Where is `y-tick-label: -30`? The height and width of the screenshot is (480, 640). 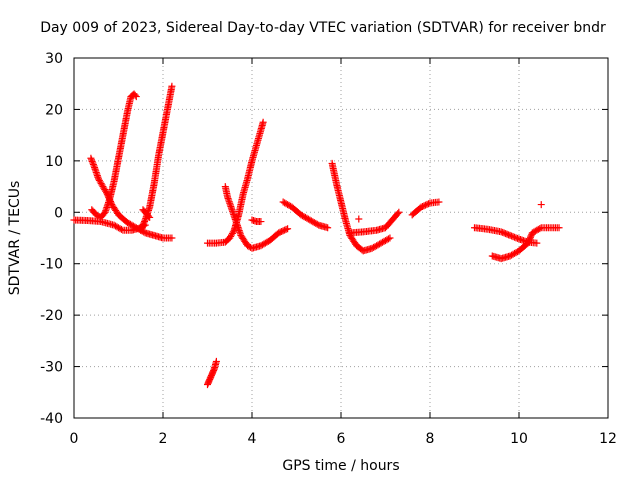 y-tick-label: -30 is located at coordinates (51, 368).